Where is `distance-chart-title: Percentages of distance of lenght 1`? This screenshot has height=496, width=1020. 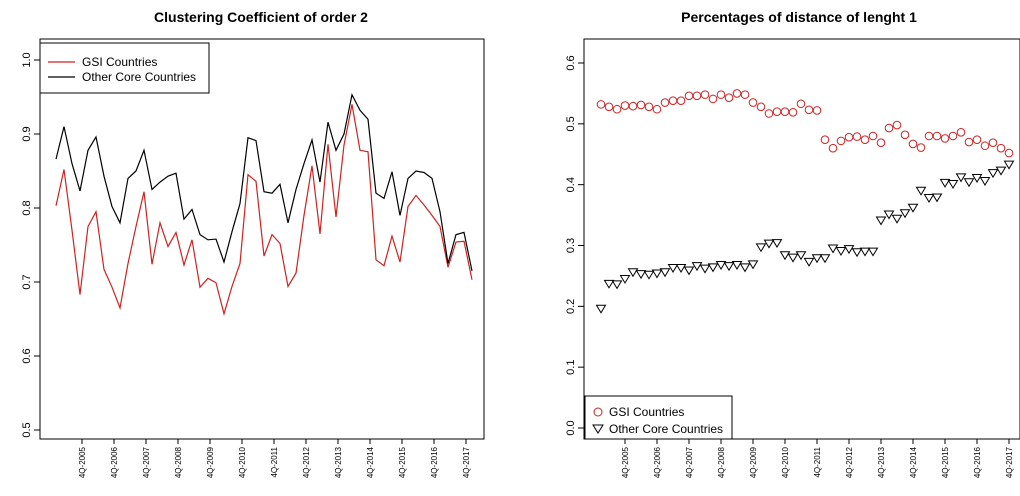
distance-chart-title: Percentages of distance of lenght 1 is located at coordinates (799, 17).